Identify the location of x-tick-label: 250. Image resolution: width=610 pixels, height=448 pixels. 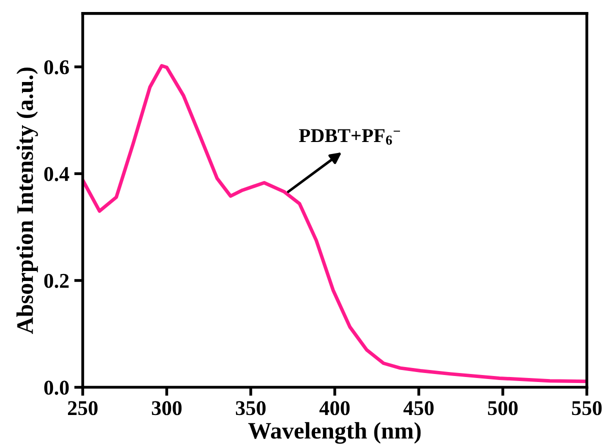
(83, 408).